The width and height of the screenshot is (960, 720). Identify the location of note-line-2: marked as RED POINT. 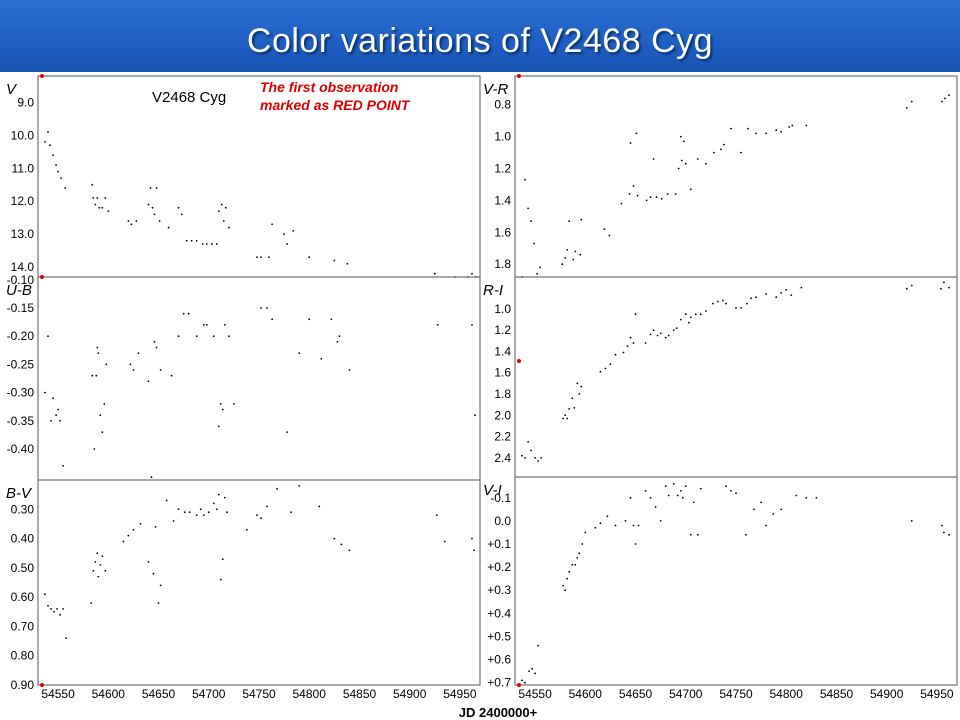
(335, 105).